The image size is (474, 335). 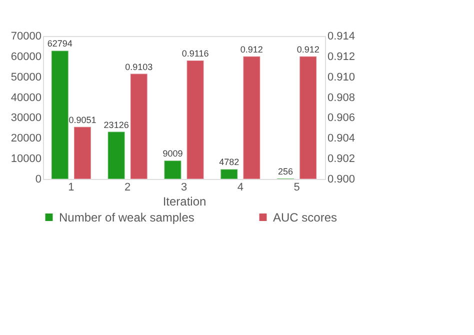 I want to click on y-tick-label: 20000, so click(x=26, y=138).